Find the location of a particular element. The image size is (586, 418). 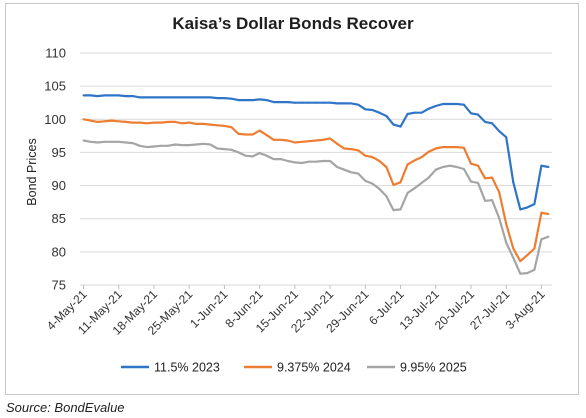

y-tick-label-90: 90 is located at coordinates (59, 185).